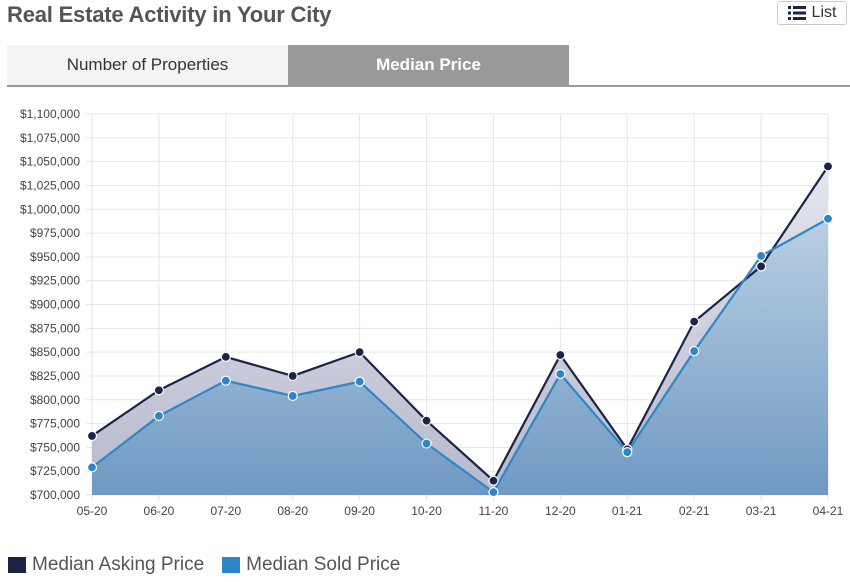 The image size is (850, 582). Describe the element at coordinates (694, 511) in the screenshot. I see `x-tick-label: 02-21` at that location.